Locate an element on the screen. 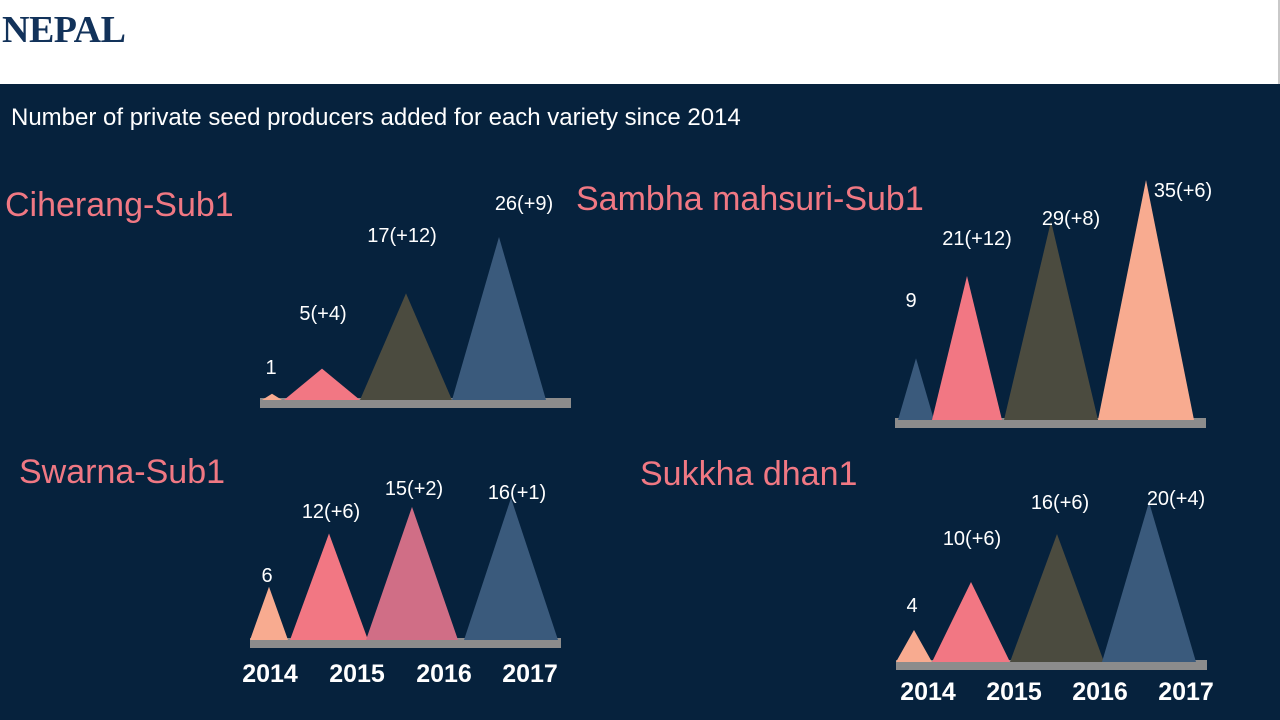 The width and height of the screenshot is (1280, 720). year-label-2014-right: 2014 is located at coordinates (928, 692).